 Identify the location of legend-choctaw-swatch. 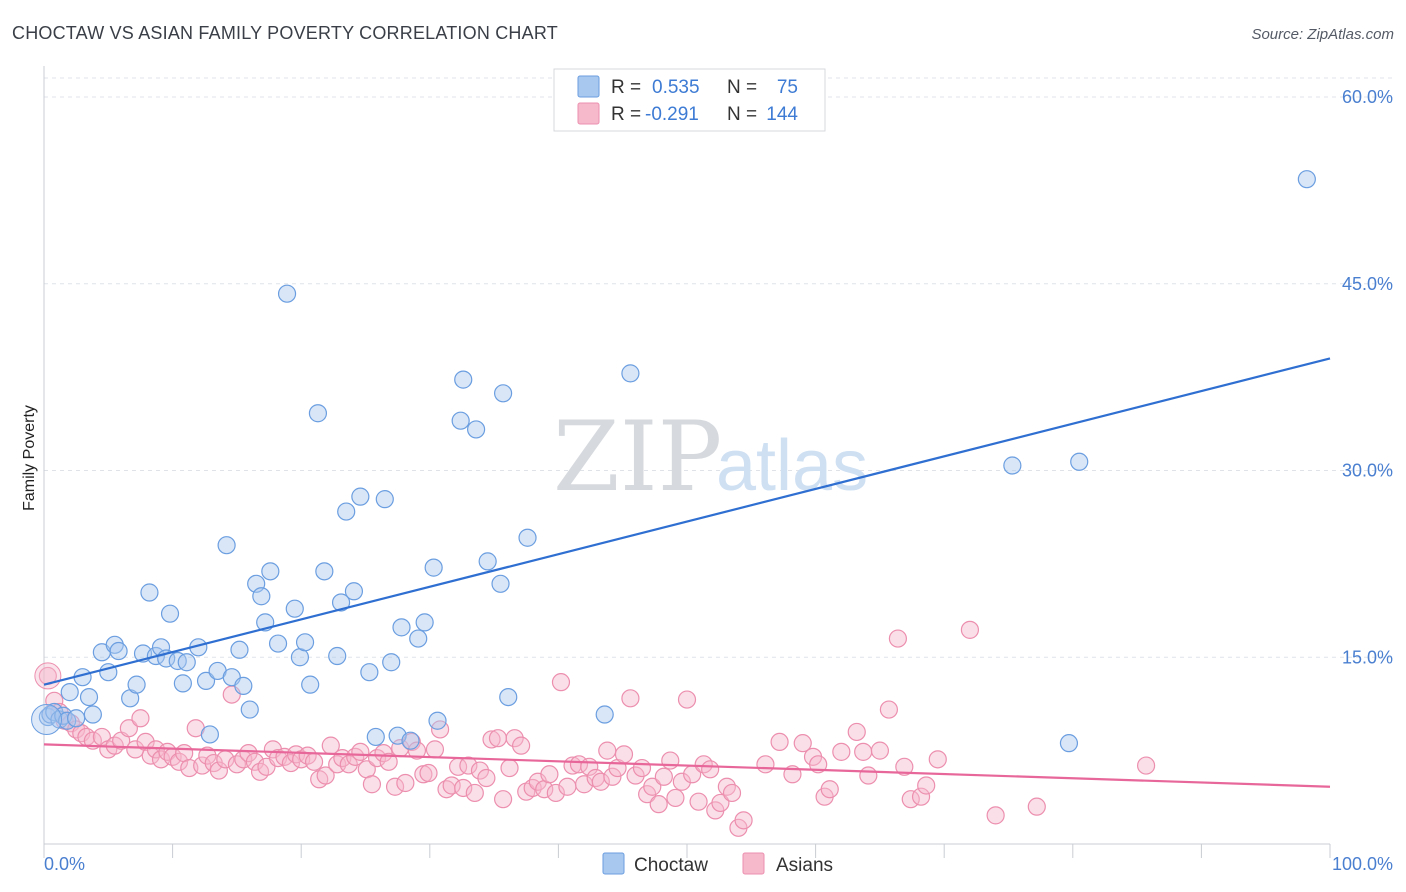
(613, 863).